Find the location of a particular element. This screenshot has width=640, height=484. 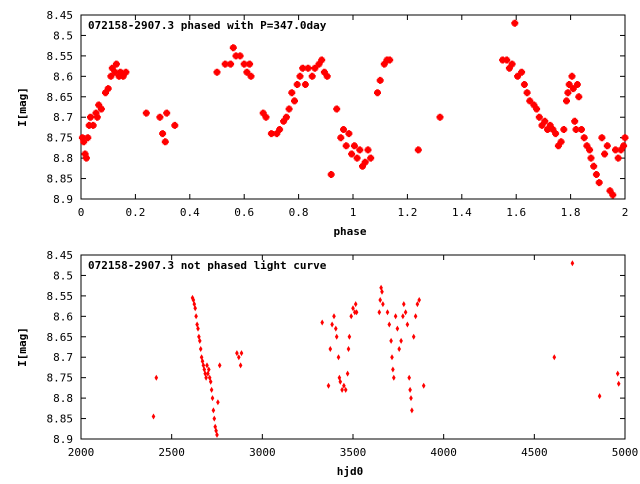

unphased-y-tick-label: 8.5 is located at coordinates (63, 275).